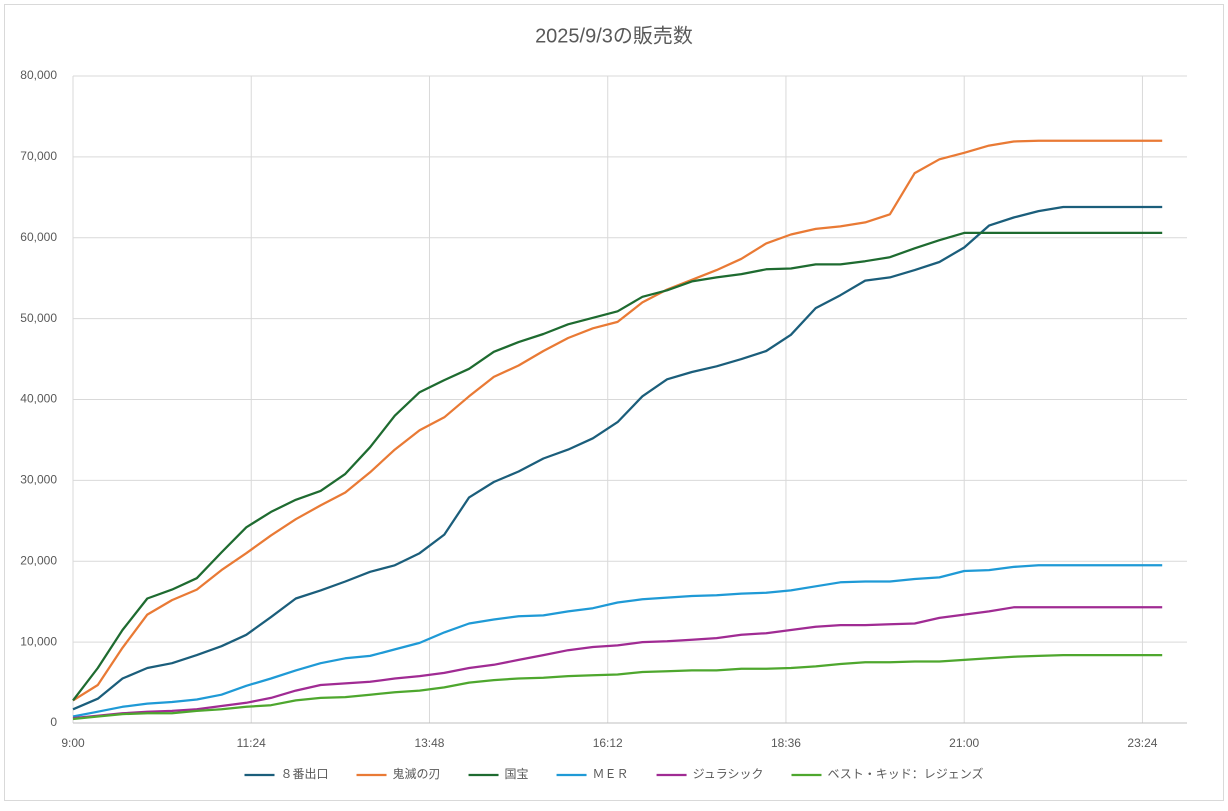 This screenshot has width=1228, height=811. Describe the element at coordinates (964, 743) in the screenshot. I see `x-tick-label: 21:00` at that location.